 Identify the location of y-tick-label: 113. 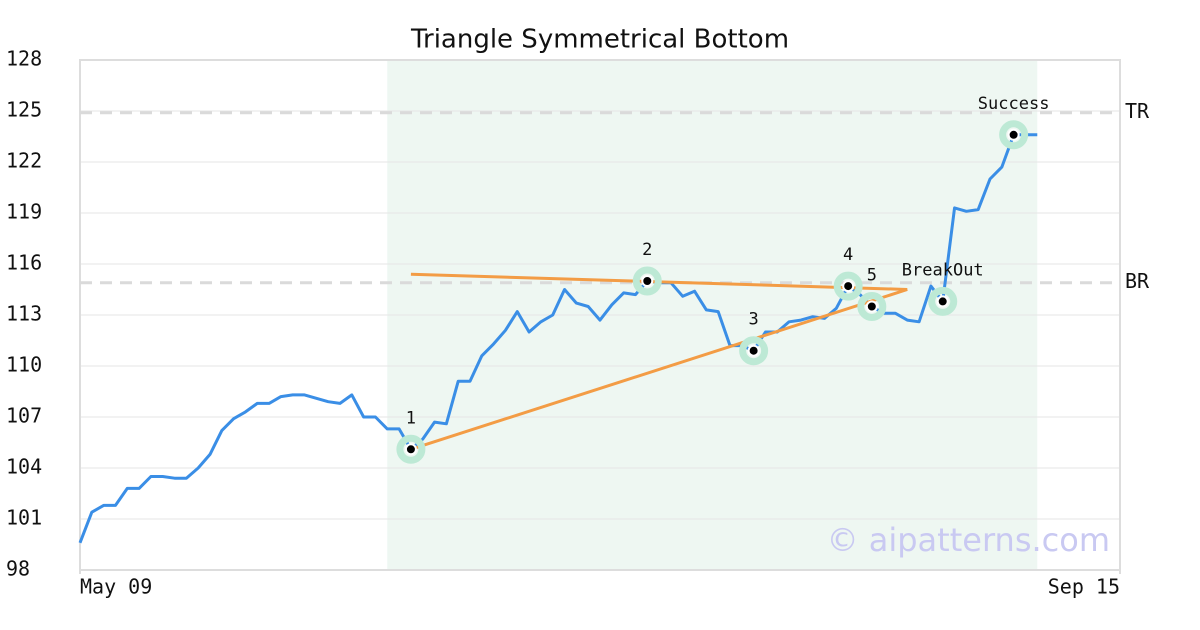
(24, 314).